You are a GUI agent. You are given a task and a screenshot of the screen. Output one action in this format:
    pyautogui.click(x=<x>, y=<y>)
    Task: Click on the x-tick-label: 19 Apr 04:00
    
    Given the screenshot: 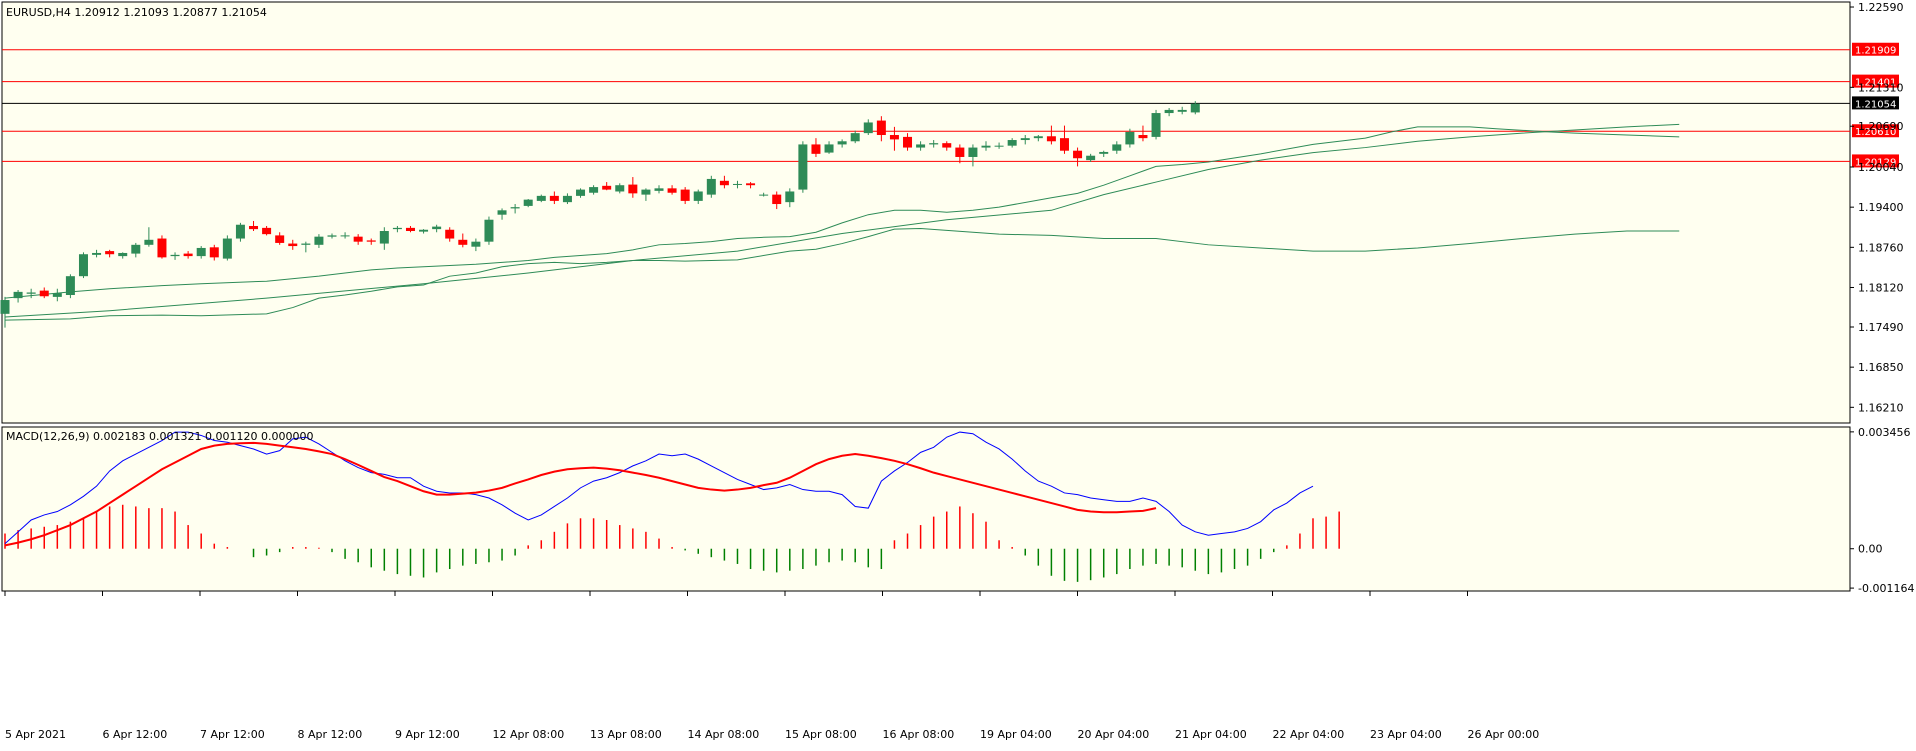 What is the action you would take?
    pyautogui.click(x=1016, y=734)
    